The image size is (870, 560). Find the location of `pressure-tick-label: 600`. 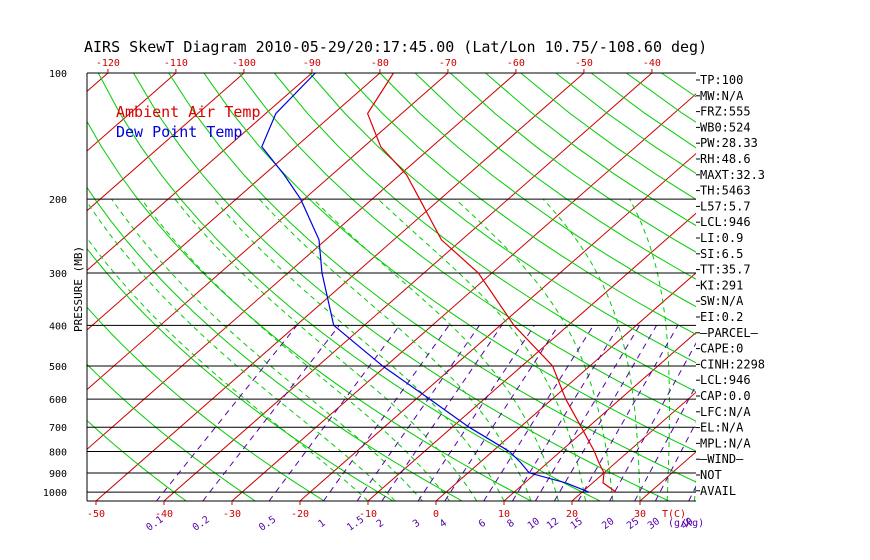

pressure-tick-label: 600 is located at coordinates (58, 400).